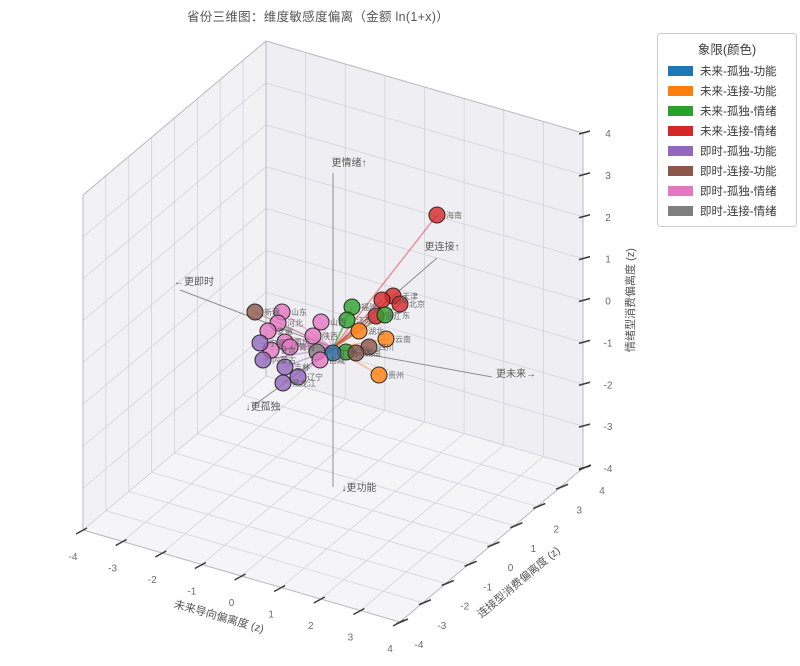  Describe the element at coordinates (263, 406) in the screenshot. I see `annotation-4: ↓更孤独` at that location.